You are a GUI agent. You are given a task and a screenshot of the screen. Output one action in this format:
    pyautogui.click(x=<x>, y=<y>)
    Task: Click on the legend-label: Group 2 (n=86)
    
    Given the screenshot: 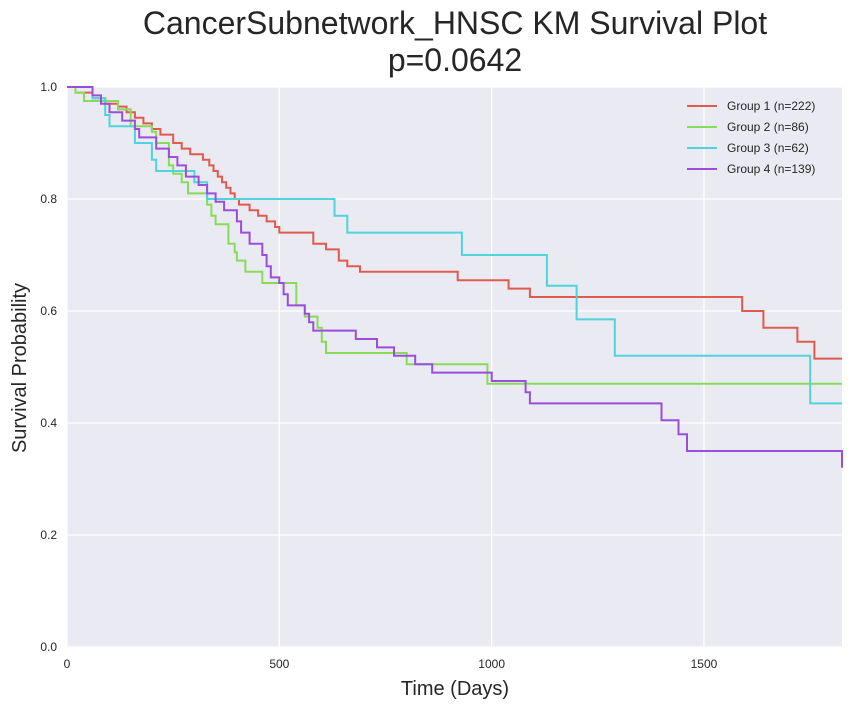 What is the action you would take?
    pyautogui.click(x=768, y=127)
    